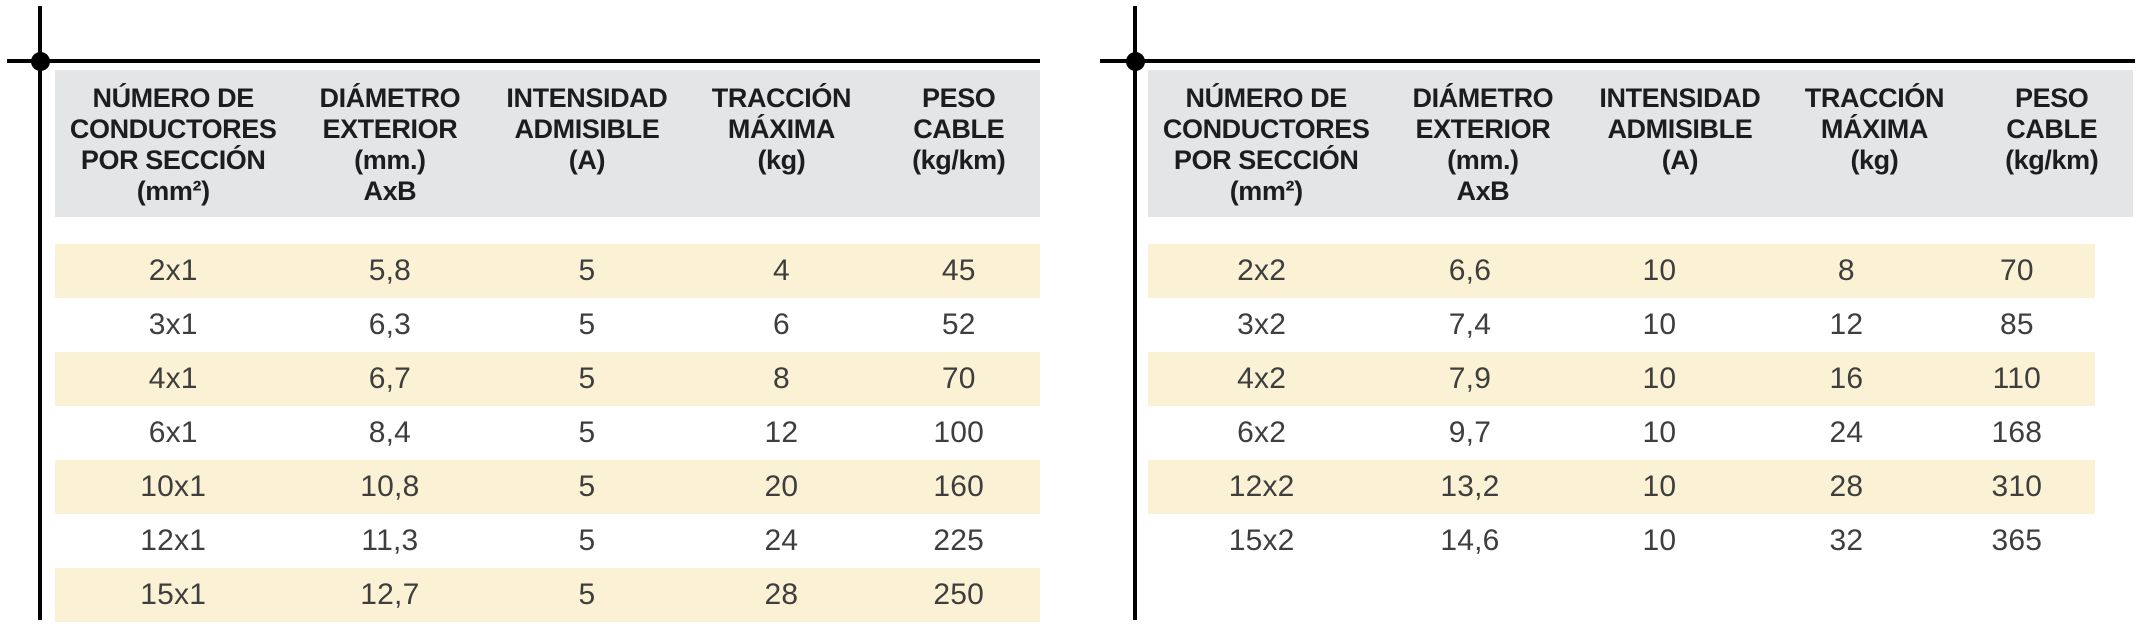 This screenshot has height=636, width=2144. I want to click on table-cell: 45, so click(958, 270).